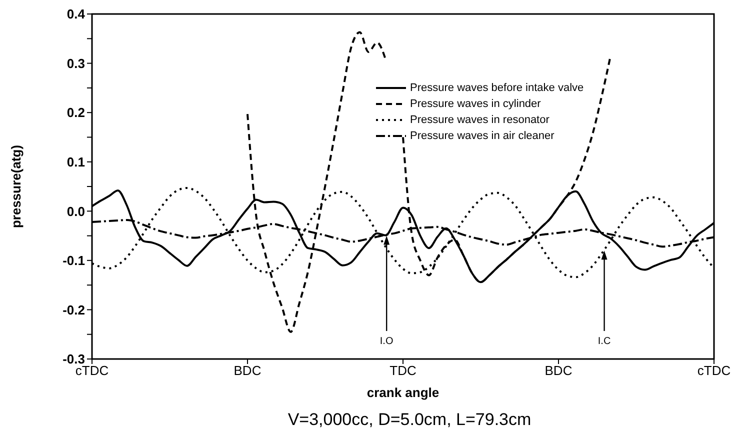  Describe the element at coordinates (497, 88) in the screenshot. I see `legend-label: Pressure waves before intake valve` at that location.